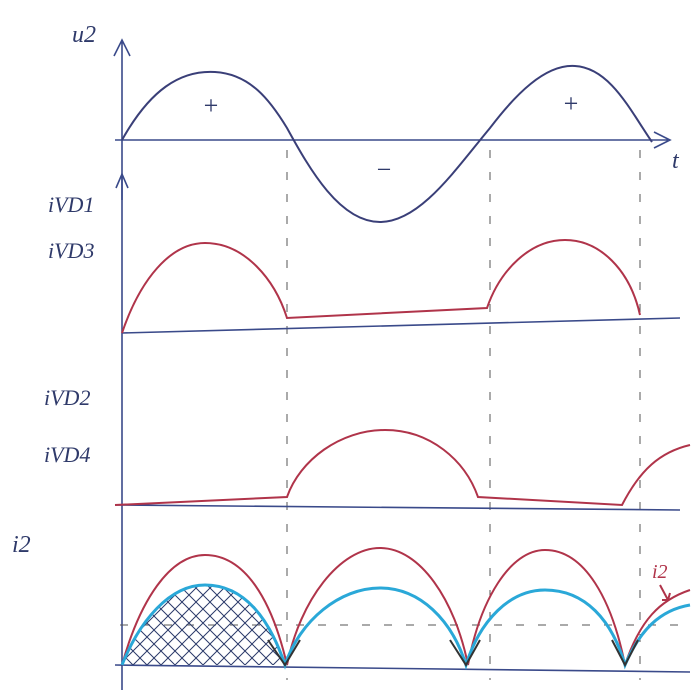  I want to click on ideal-current, so click(406, 607).